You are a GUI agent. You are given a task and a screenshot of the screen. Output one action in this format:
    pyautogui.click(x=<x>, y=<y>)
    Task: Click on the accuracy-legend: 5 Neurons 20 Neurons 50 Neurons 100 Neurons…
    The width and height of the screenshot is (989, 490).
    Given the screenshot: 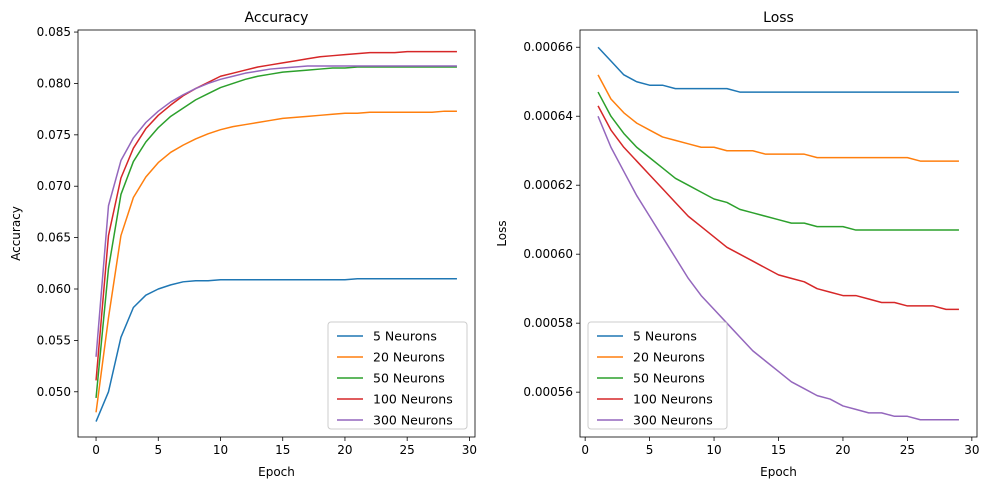 What is the action you would take?
    pyautogui.click(x=397, y=375)
    